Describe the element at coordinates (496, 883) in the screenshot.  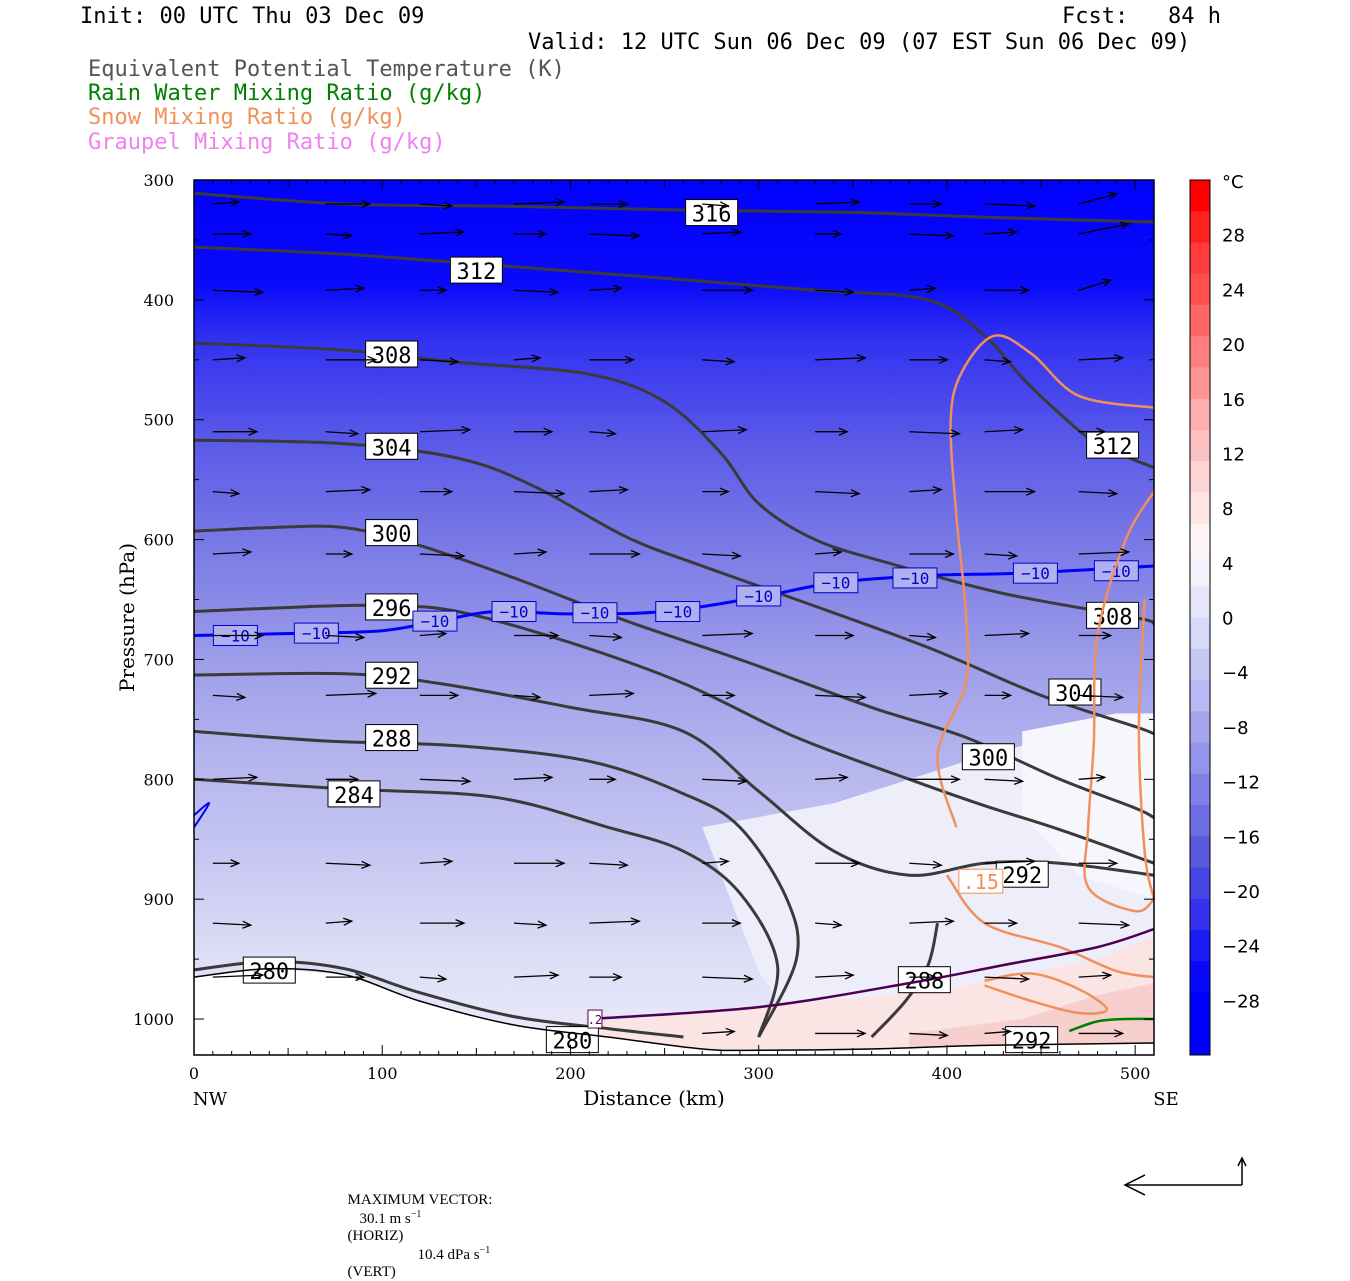
I see `theta-e-contour` at that location.